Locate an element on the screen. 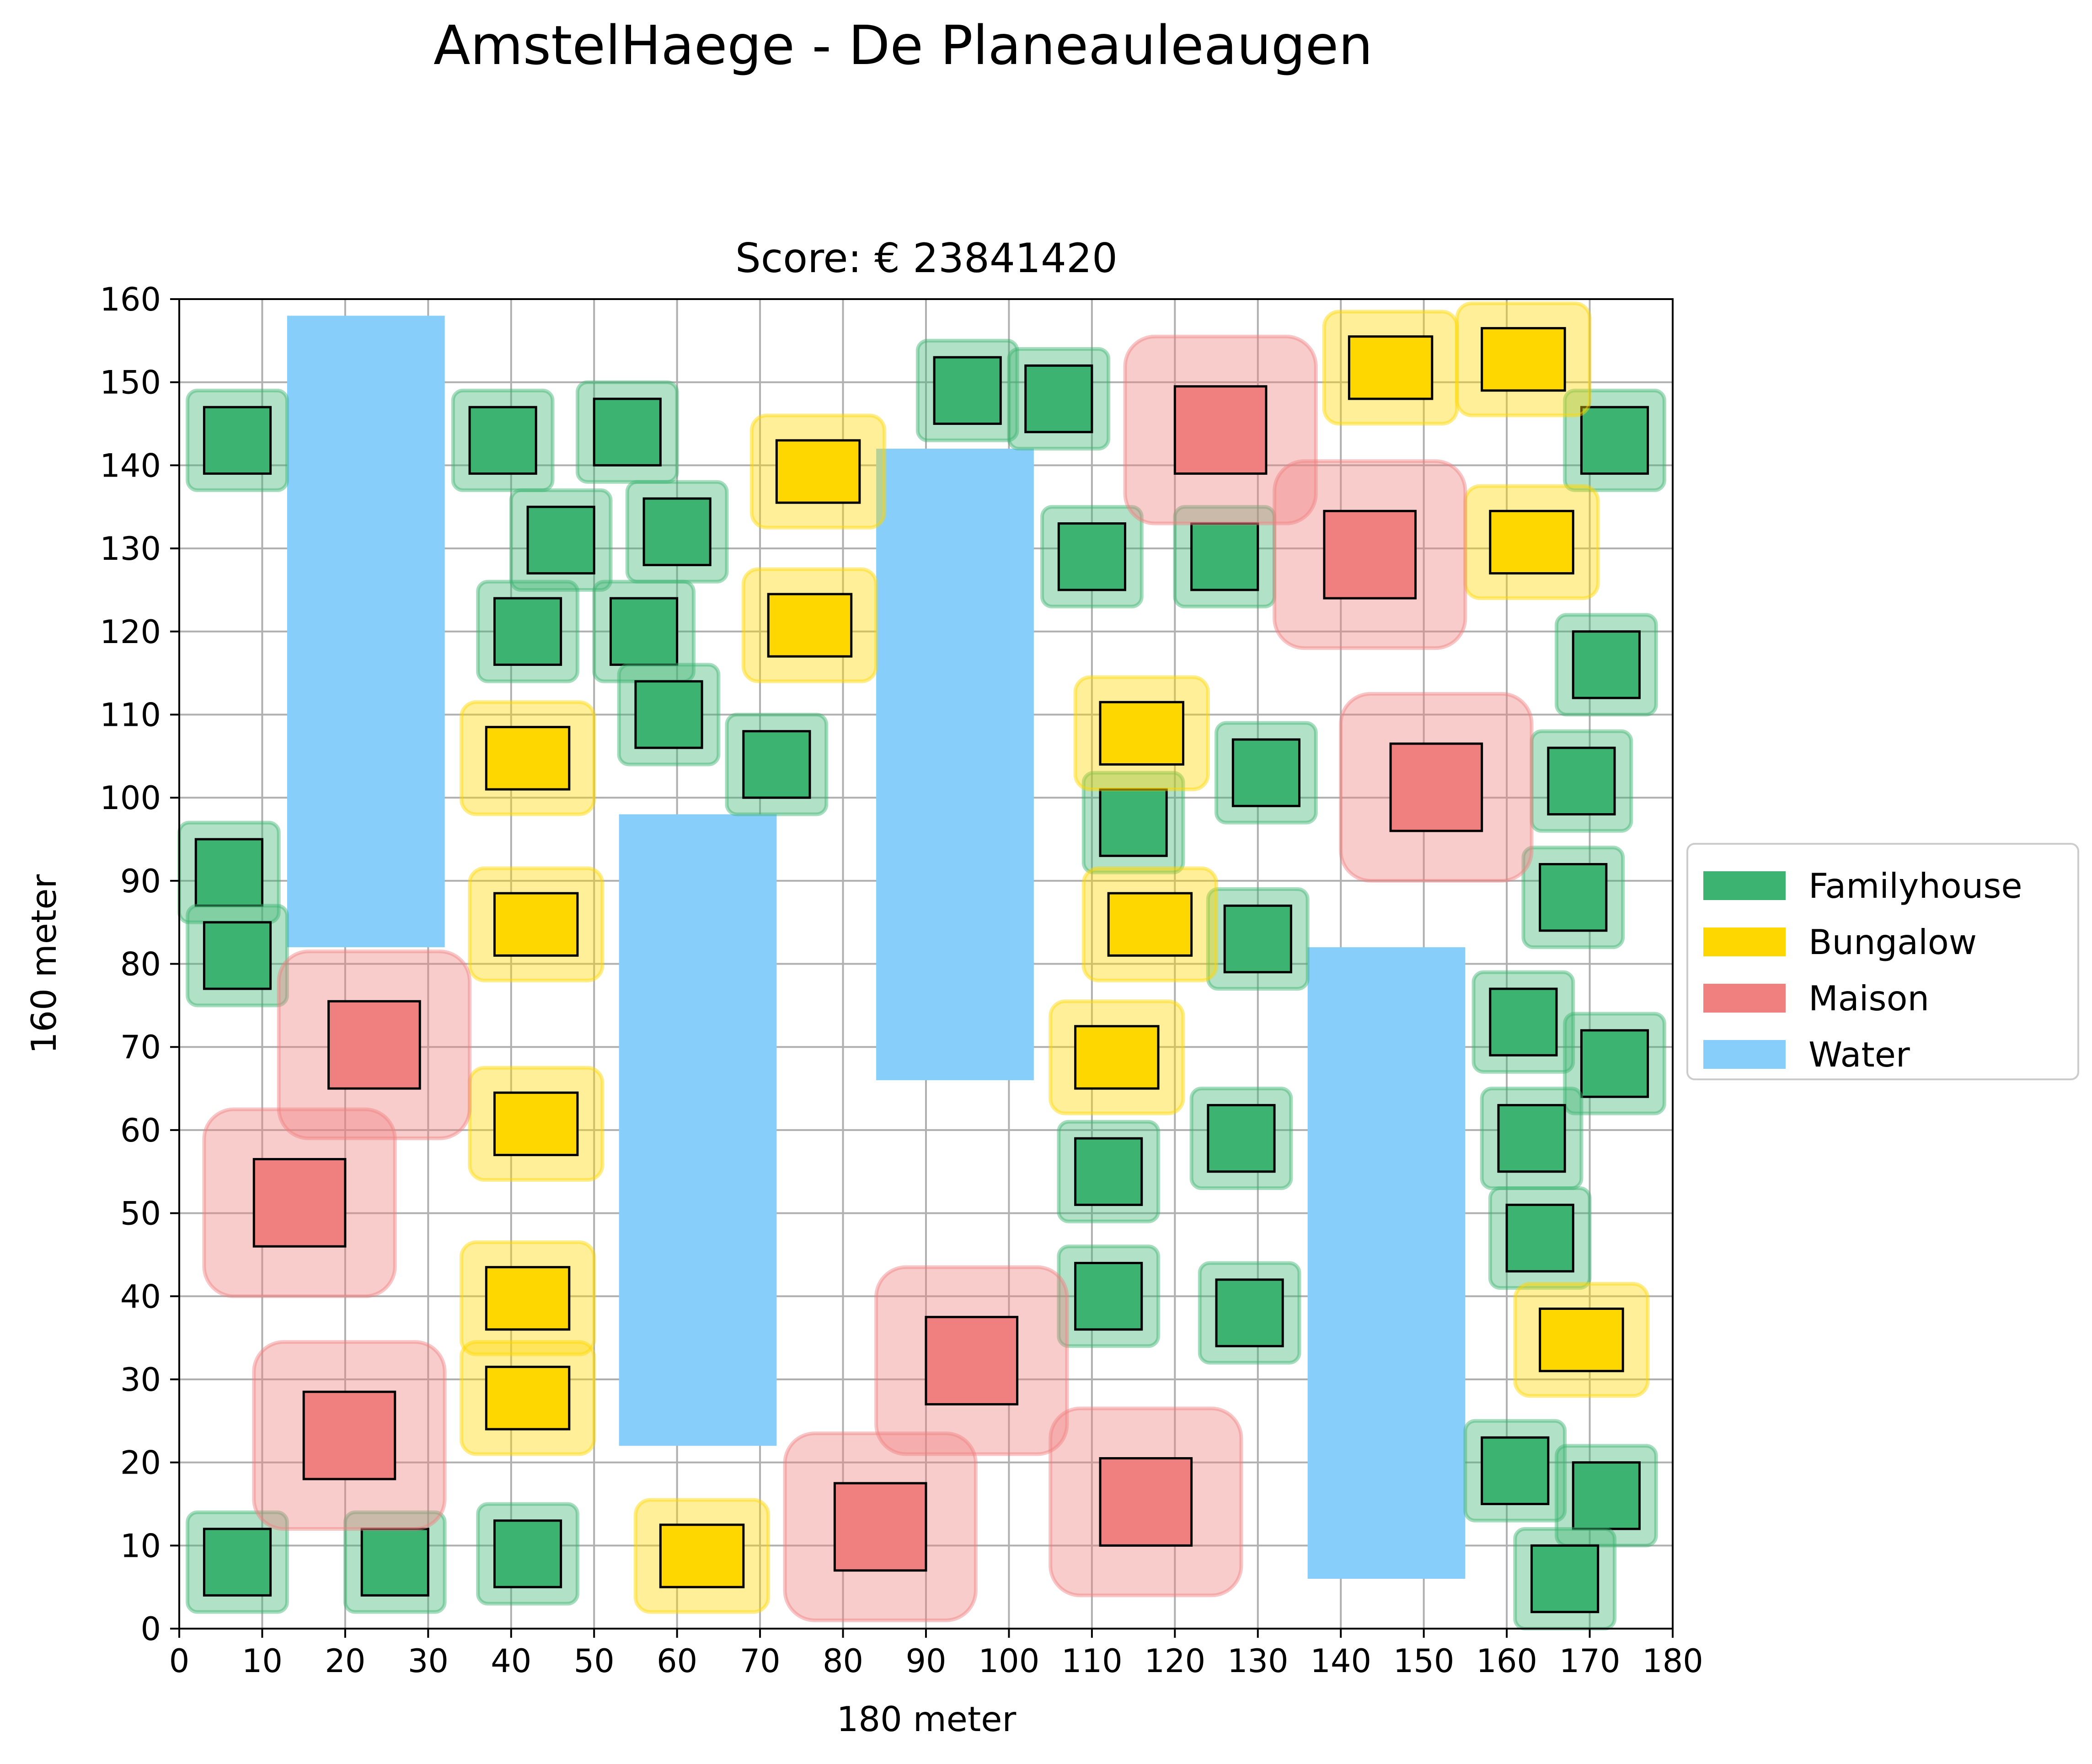 Image resolution: width=2092 pixels, height=1764 pixels. x-tick-label: 10 is located at coordinates (262, 1661).